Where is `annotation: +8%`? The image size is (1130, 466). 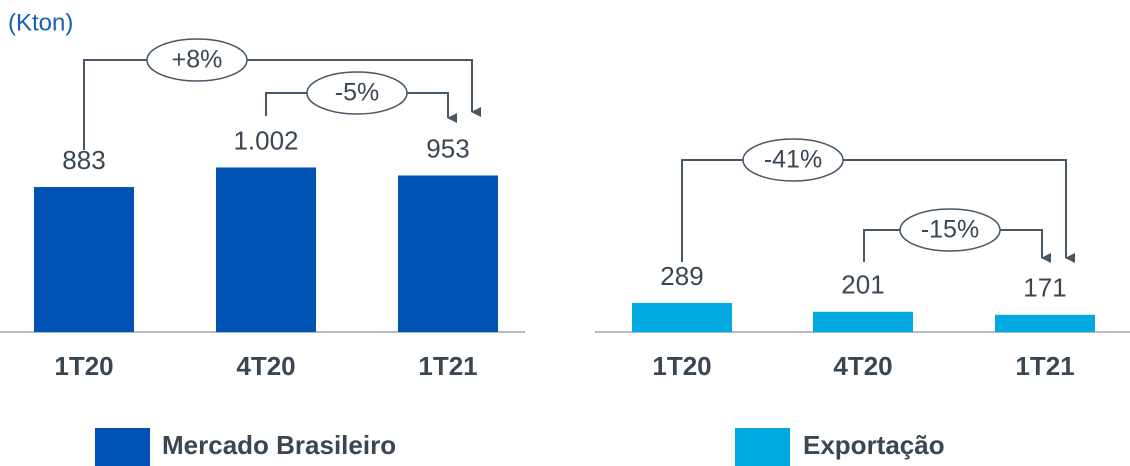 annotation: +8% is located at coordinates (197, 60).